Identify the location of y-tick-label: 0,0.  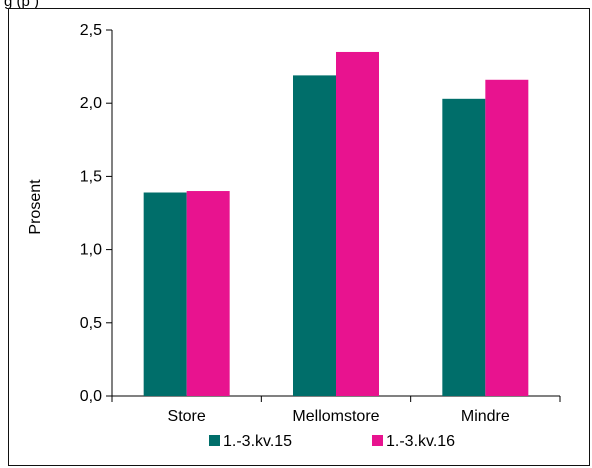
(91, 396).